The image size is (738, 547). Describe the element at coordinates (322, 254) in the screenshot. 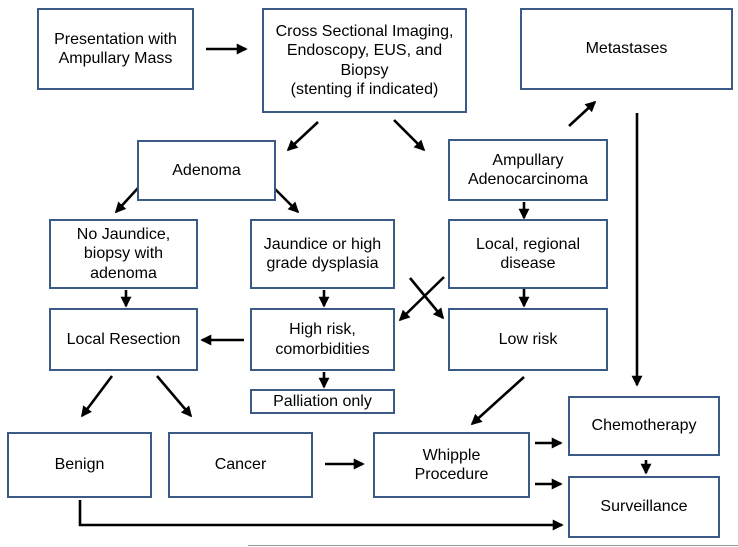

I see `node-jaundice-high-grade: Jaundice or high grade dysplasia` at that location.